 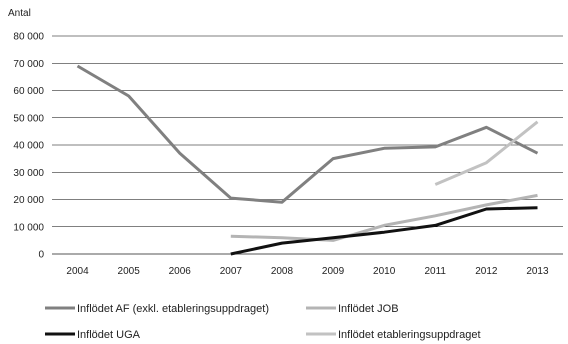 What do you see at coordinates (173, 309) in the screenshot?
I see `legend-label: Inflödet AF (exkl. etableringsuppdraget)` at bounding box center [173, 309].